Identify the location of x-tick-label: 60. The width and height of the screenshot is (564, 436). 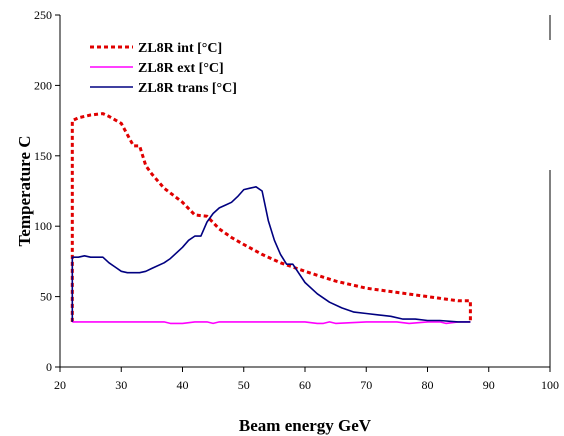
(305, 385).